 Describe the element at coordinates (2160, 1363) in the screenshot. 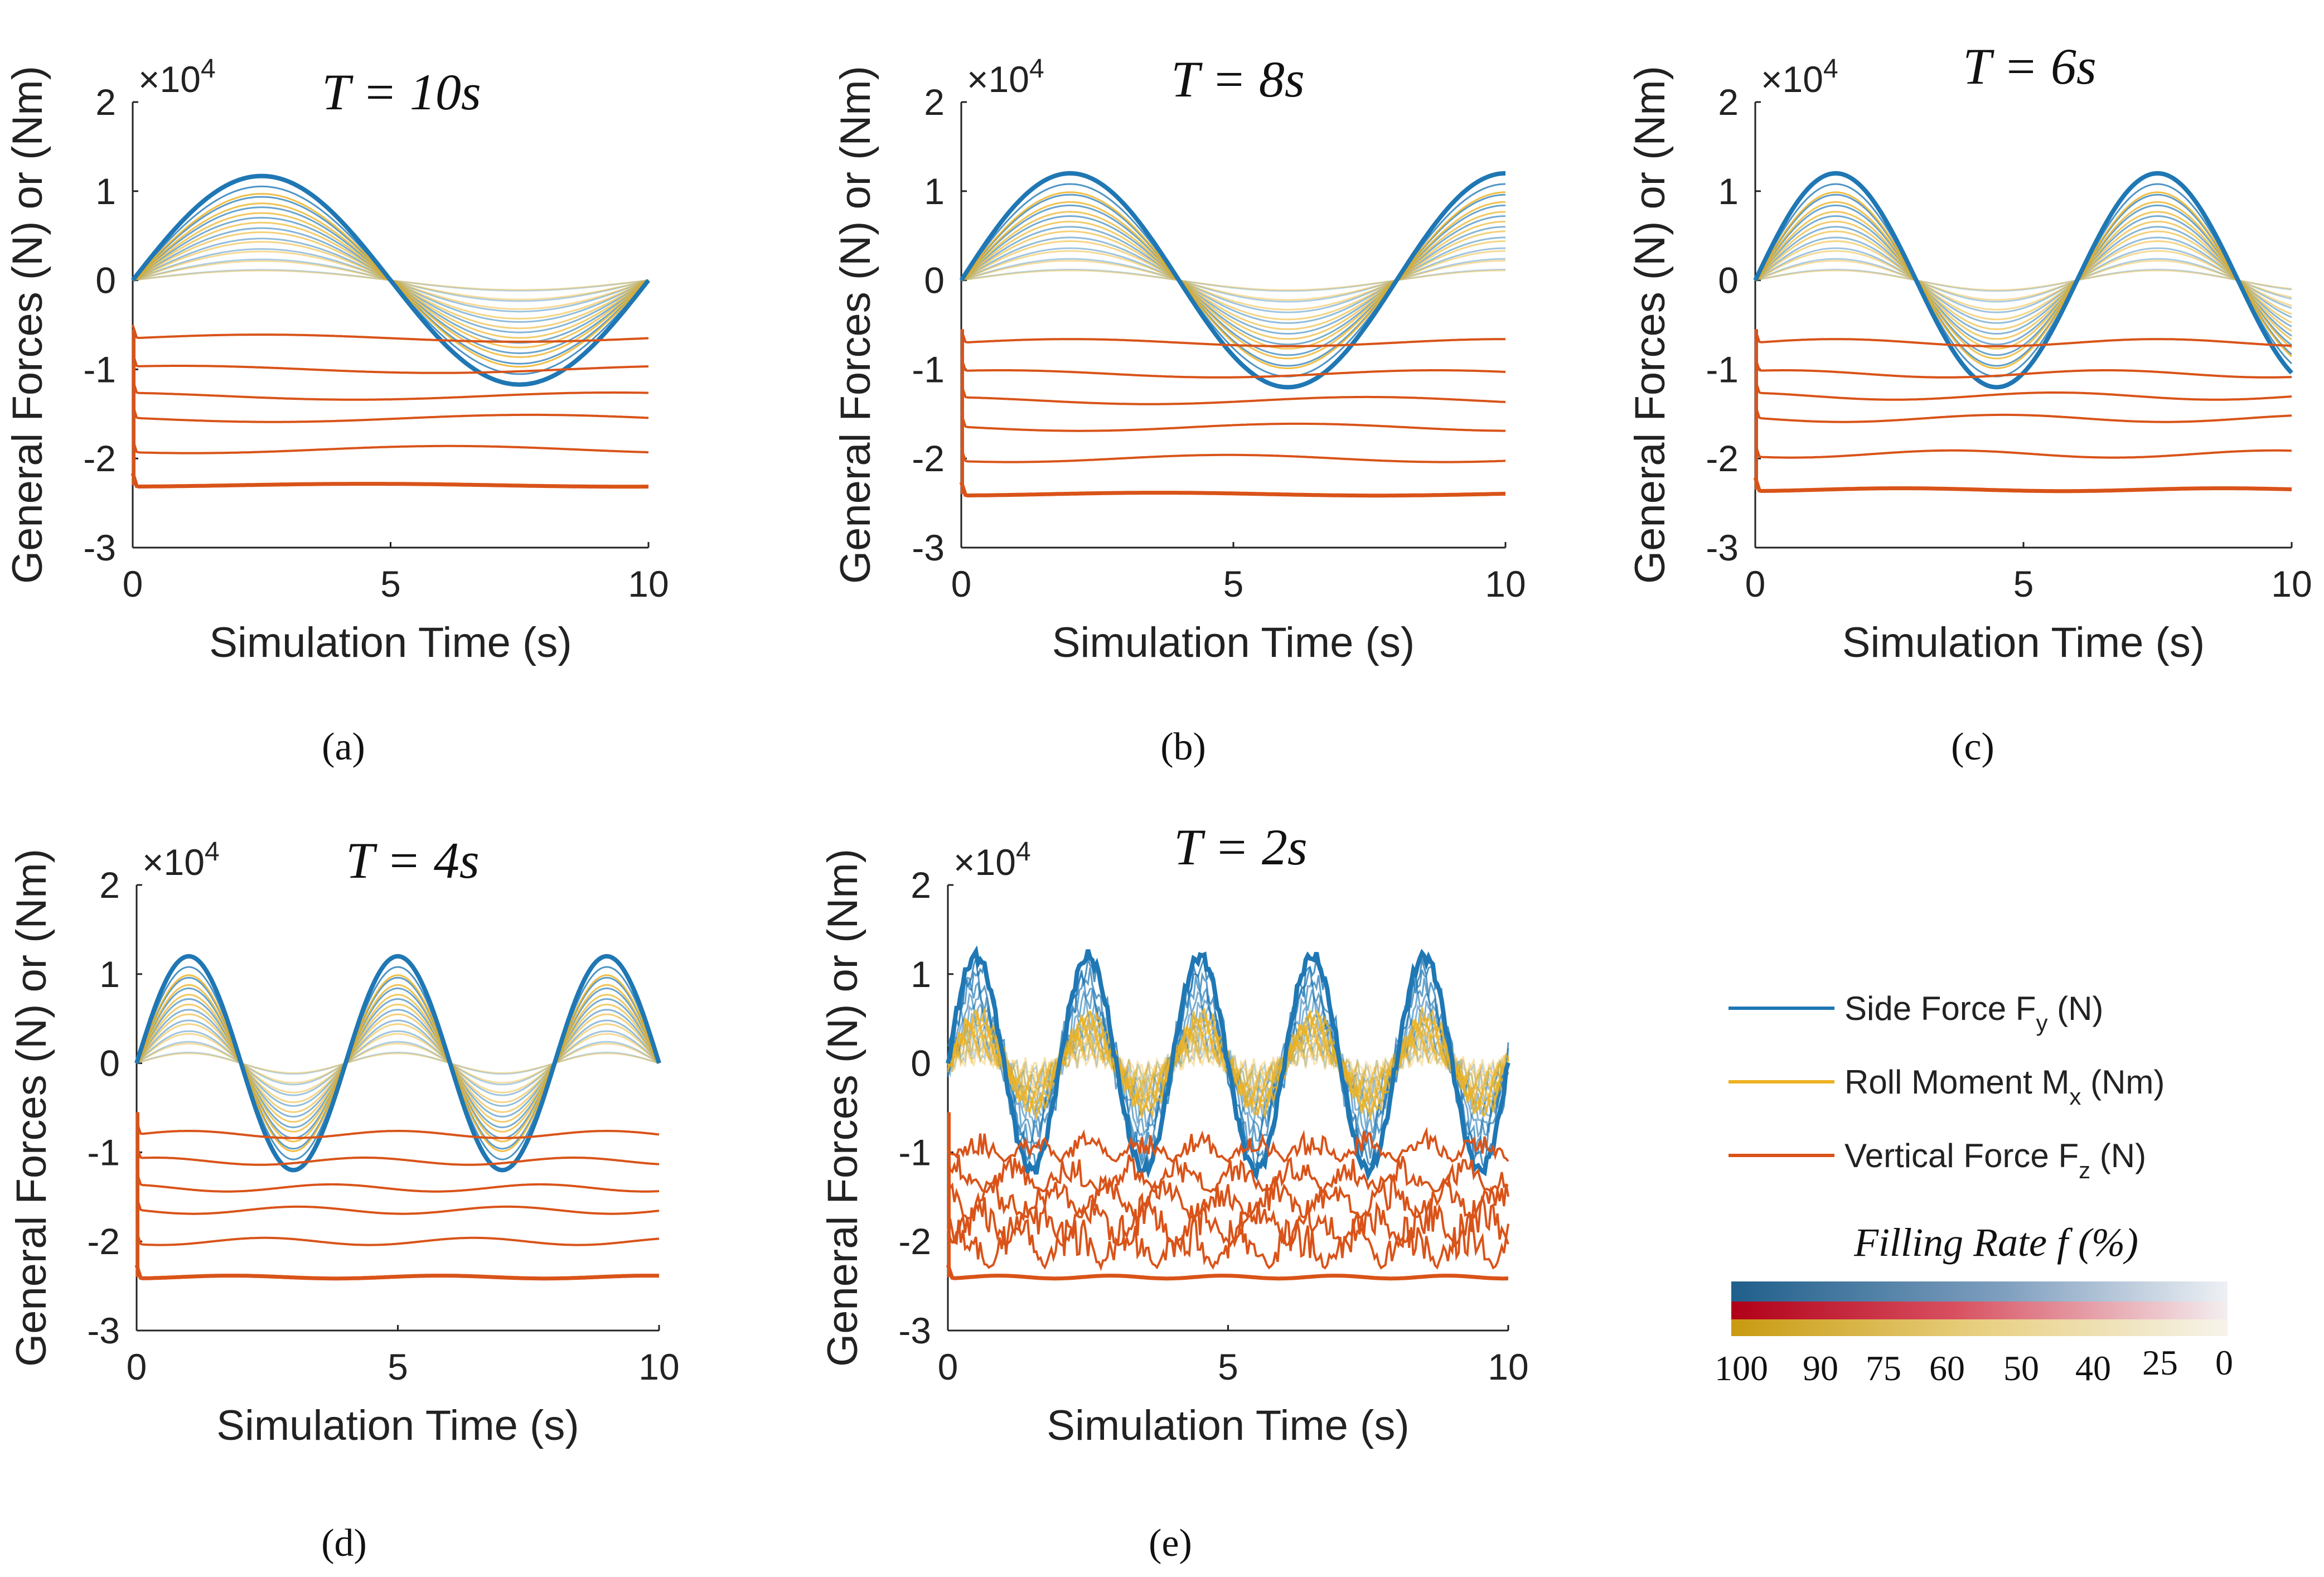

I see `colorbar-tick-25: 25` at that location.